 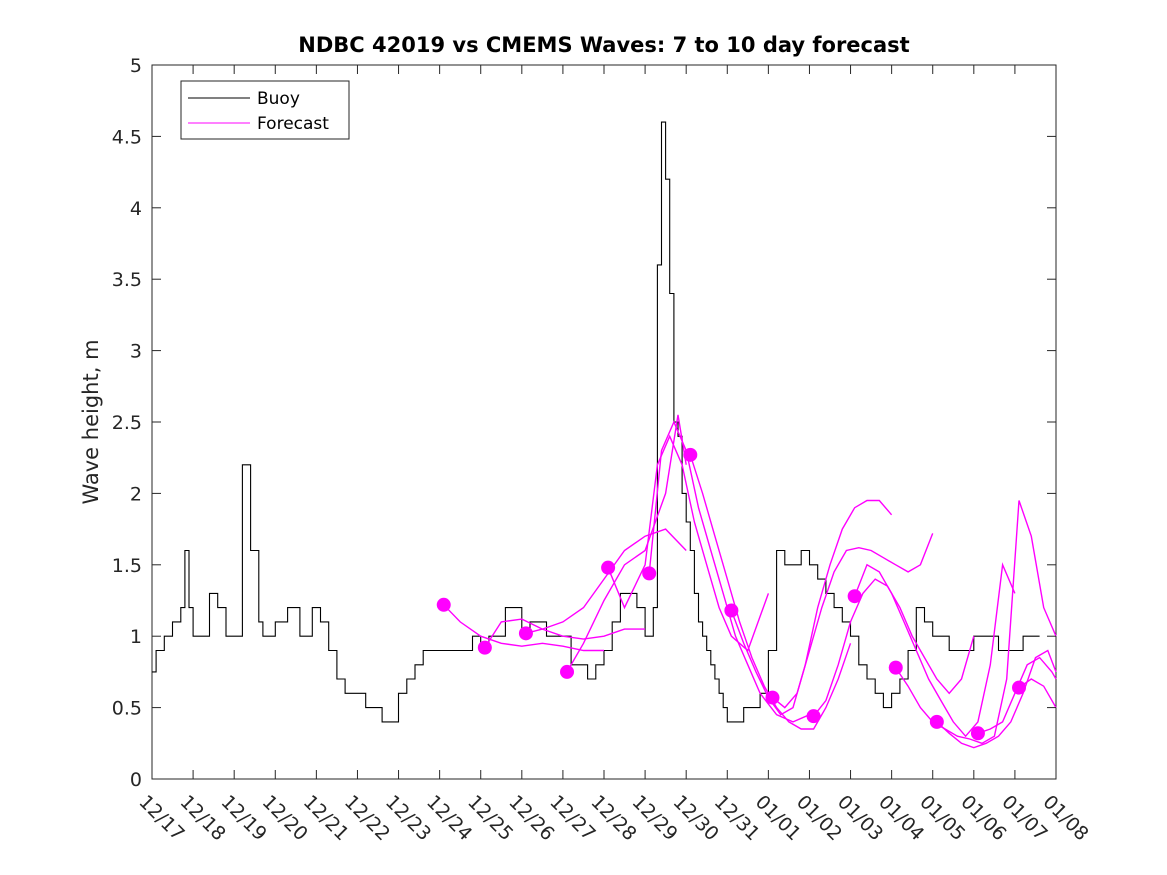 I want to click on y-tick-label: 4.5, so click(x=127, y=137).